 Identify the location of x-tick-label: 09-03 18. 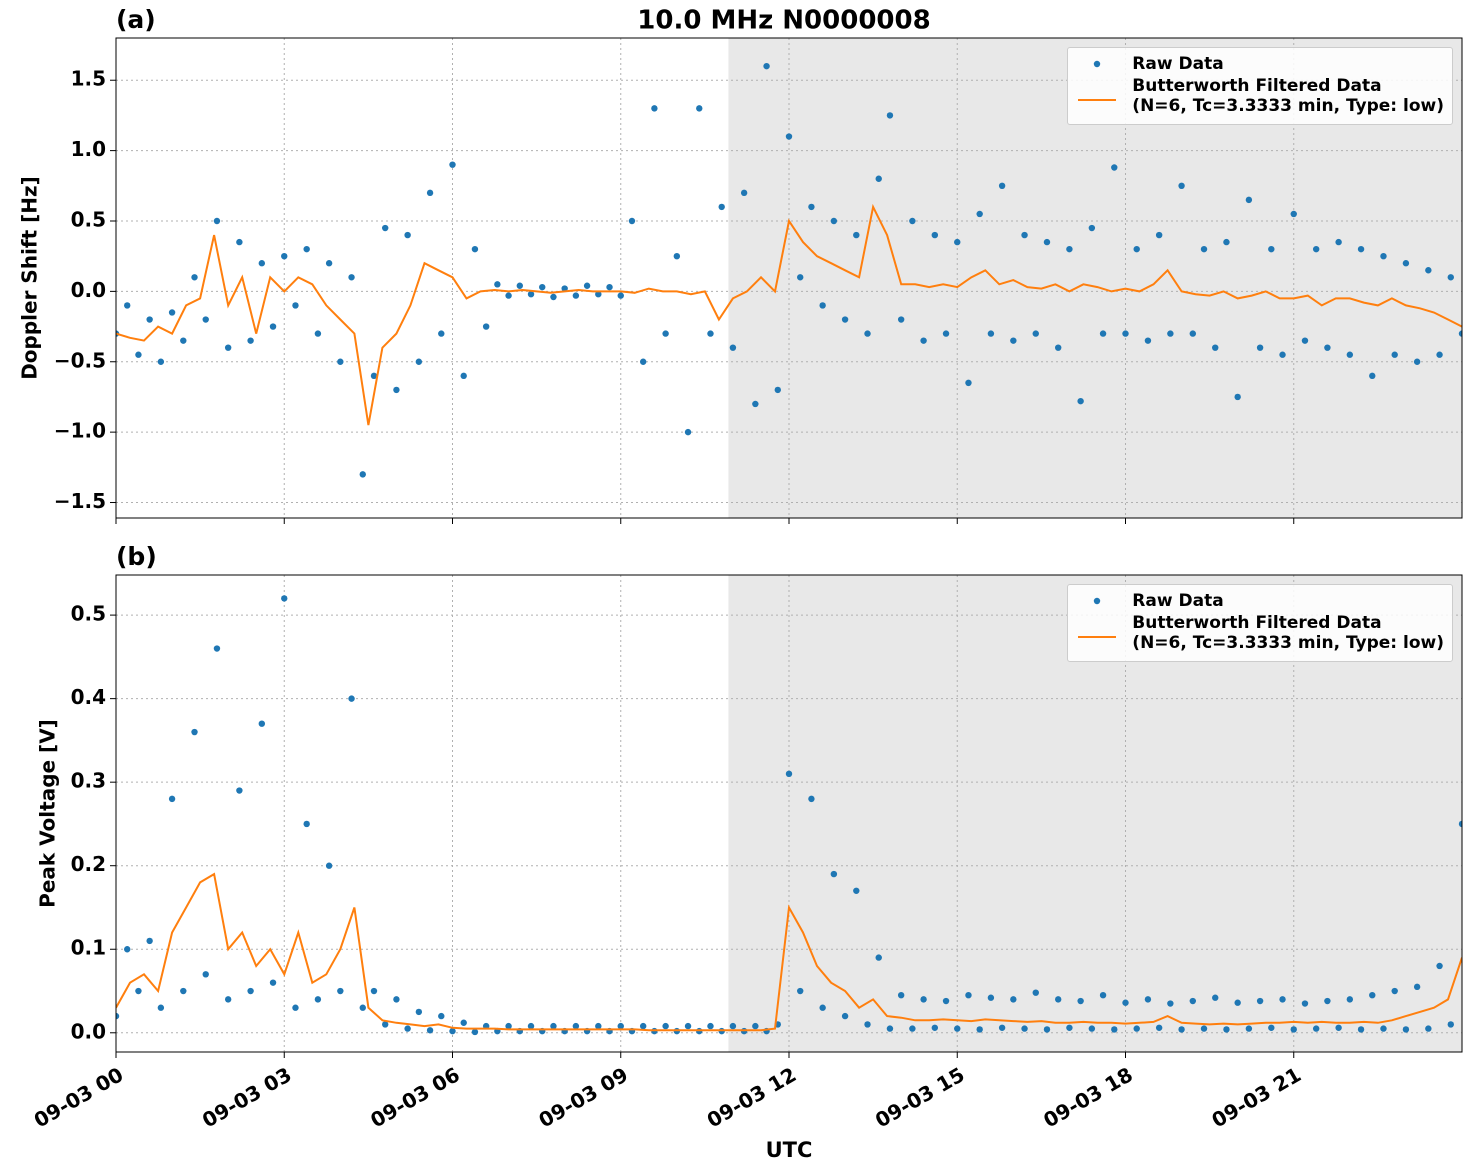
(1088, 1097).